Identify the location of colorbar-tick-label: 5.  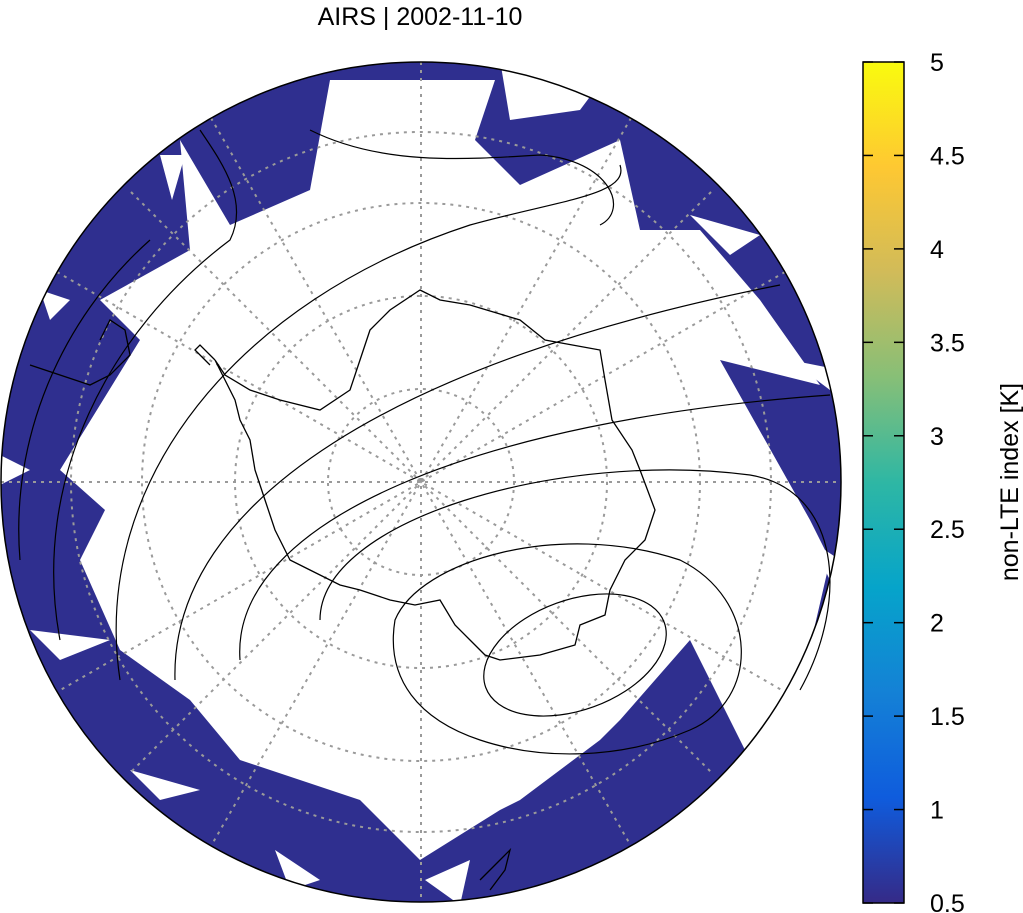
(937, 63).